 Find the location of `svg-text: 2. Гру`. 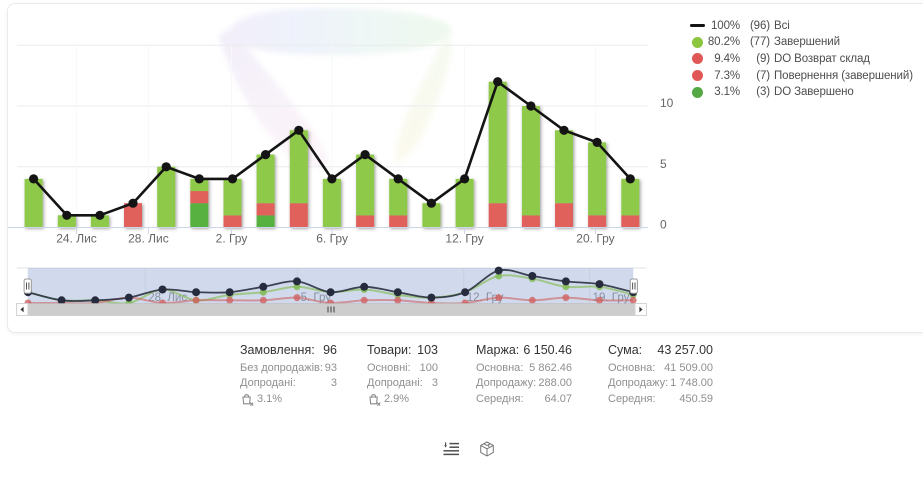

svg-text: 2. Гру is located at coordinates (232, 239).